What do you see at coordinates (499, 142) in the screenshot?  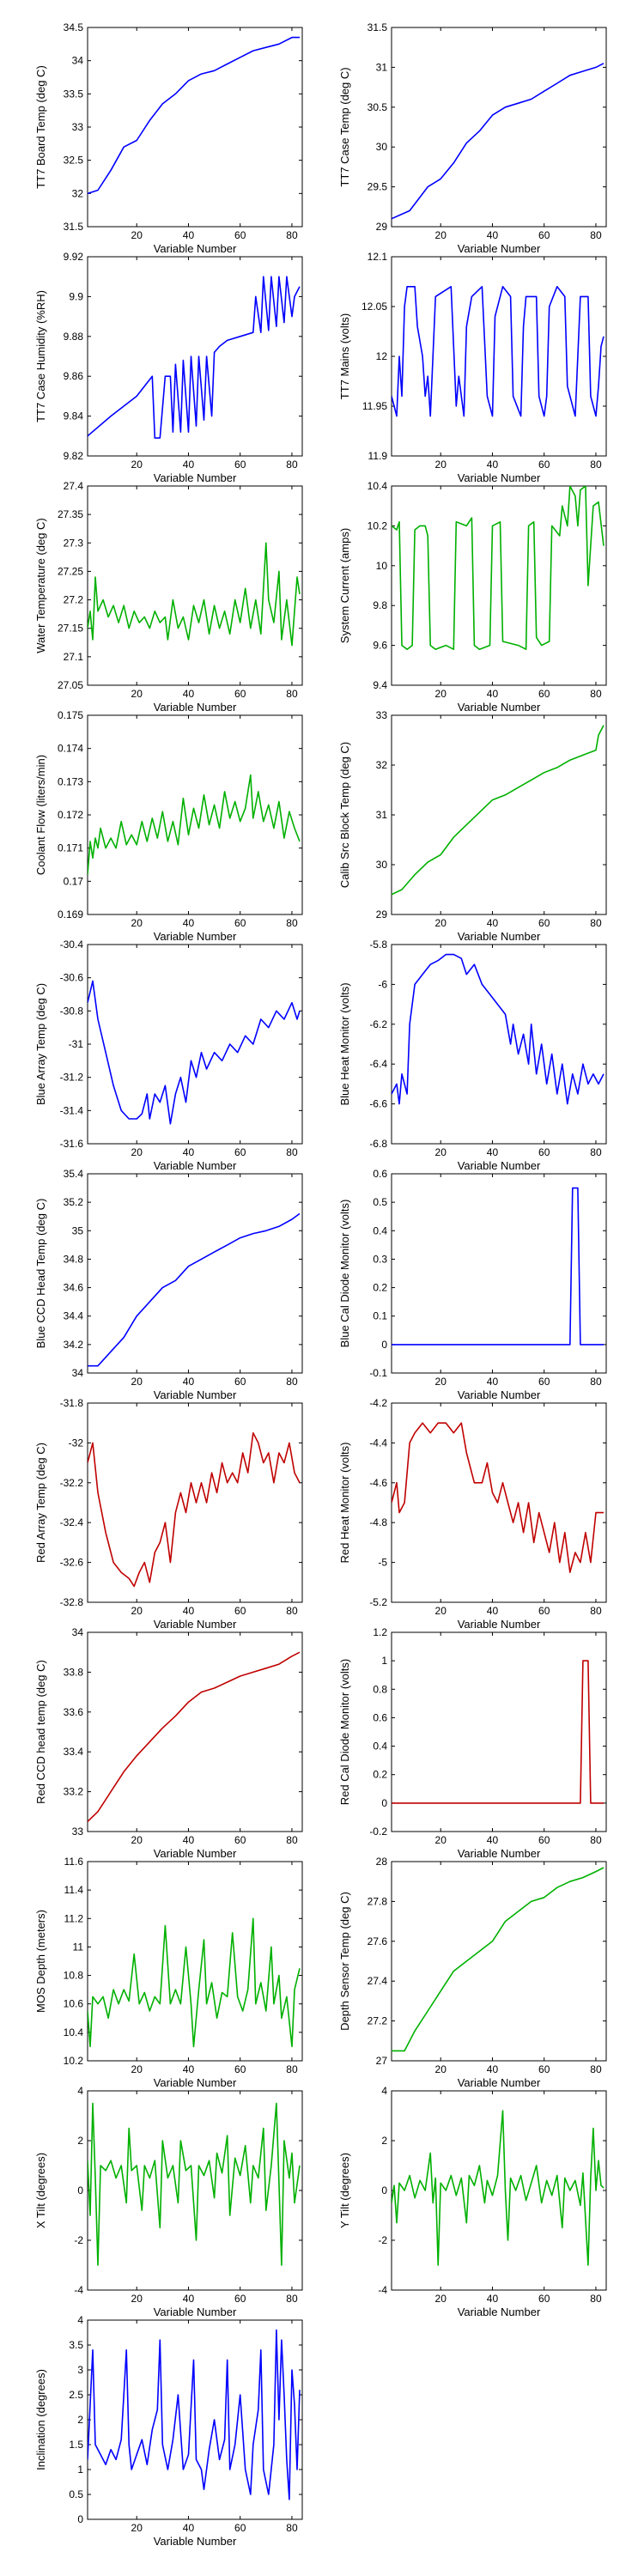 I see `series-line-tt7-case-temp` at bounding box center [499, 142].